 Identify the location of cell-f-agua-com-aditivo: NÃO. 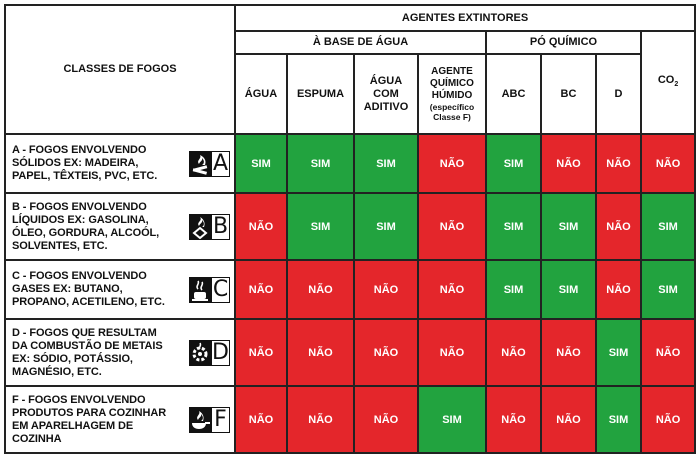
(386, 419).